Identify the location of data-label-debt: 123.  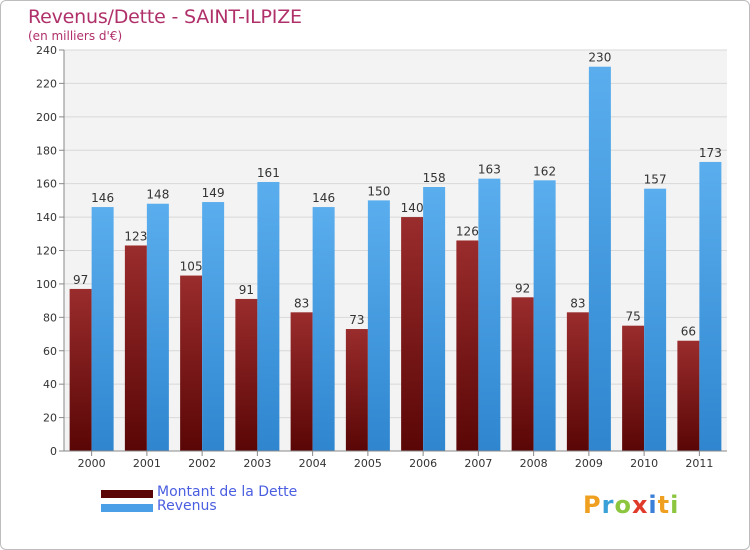
(135, 236).